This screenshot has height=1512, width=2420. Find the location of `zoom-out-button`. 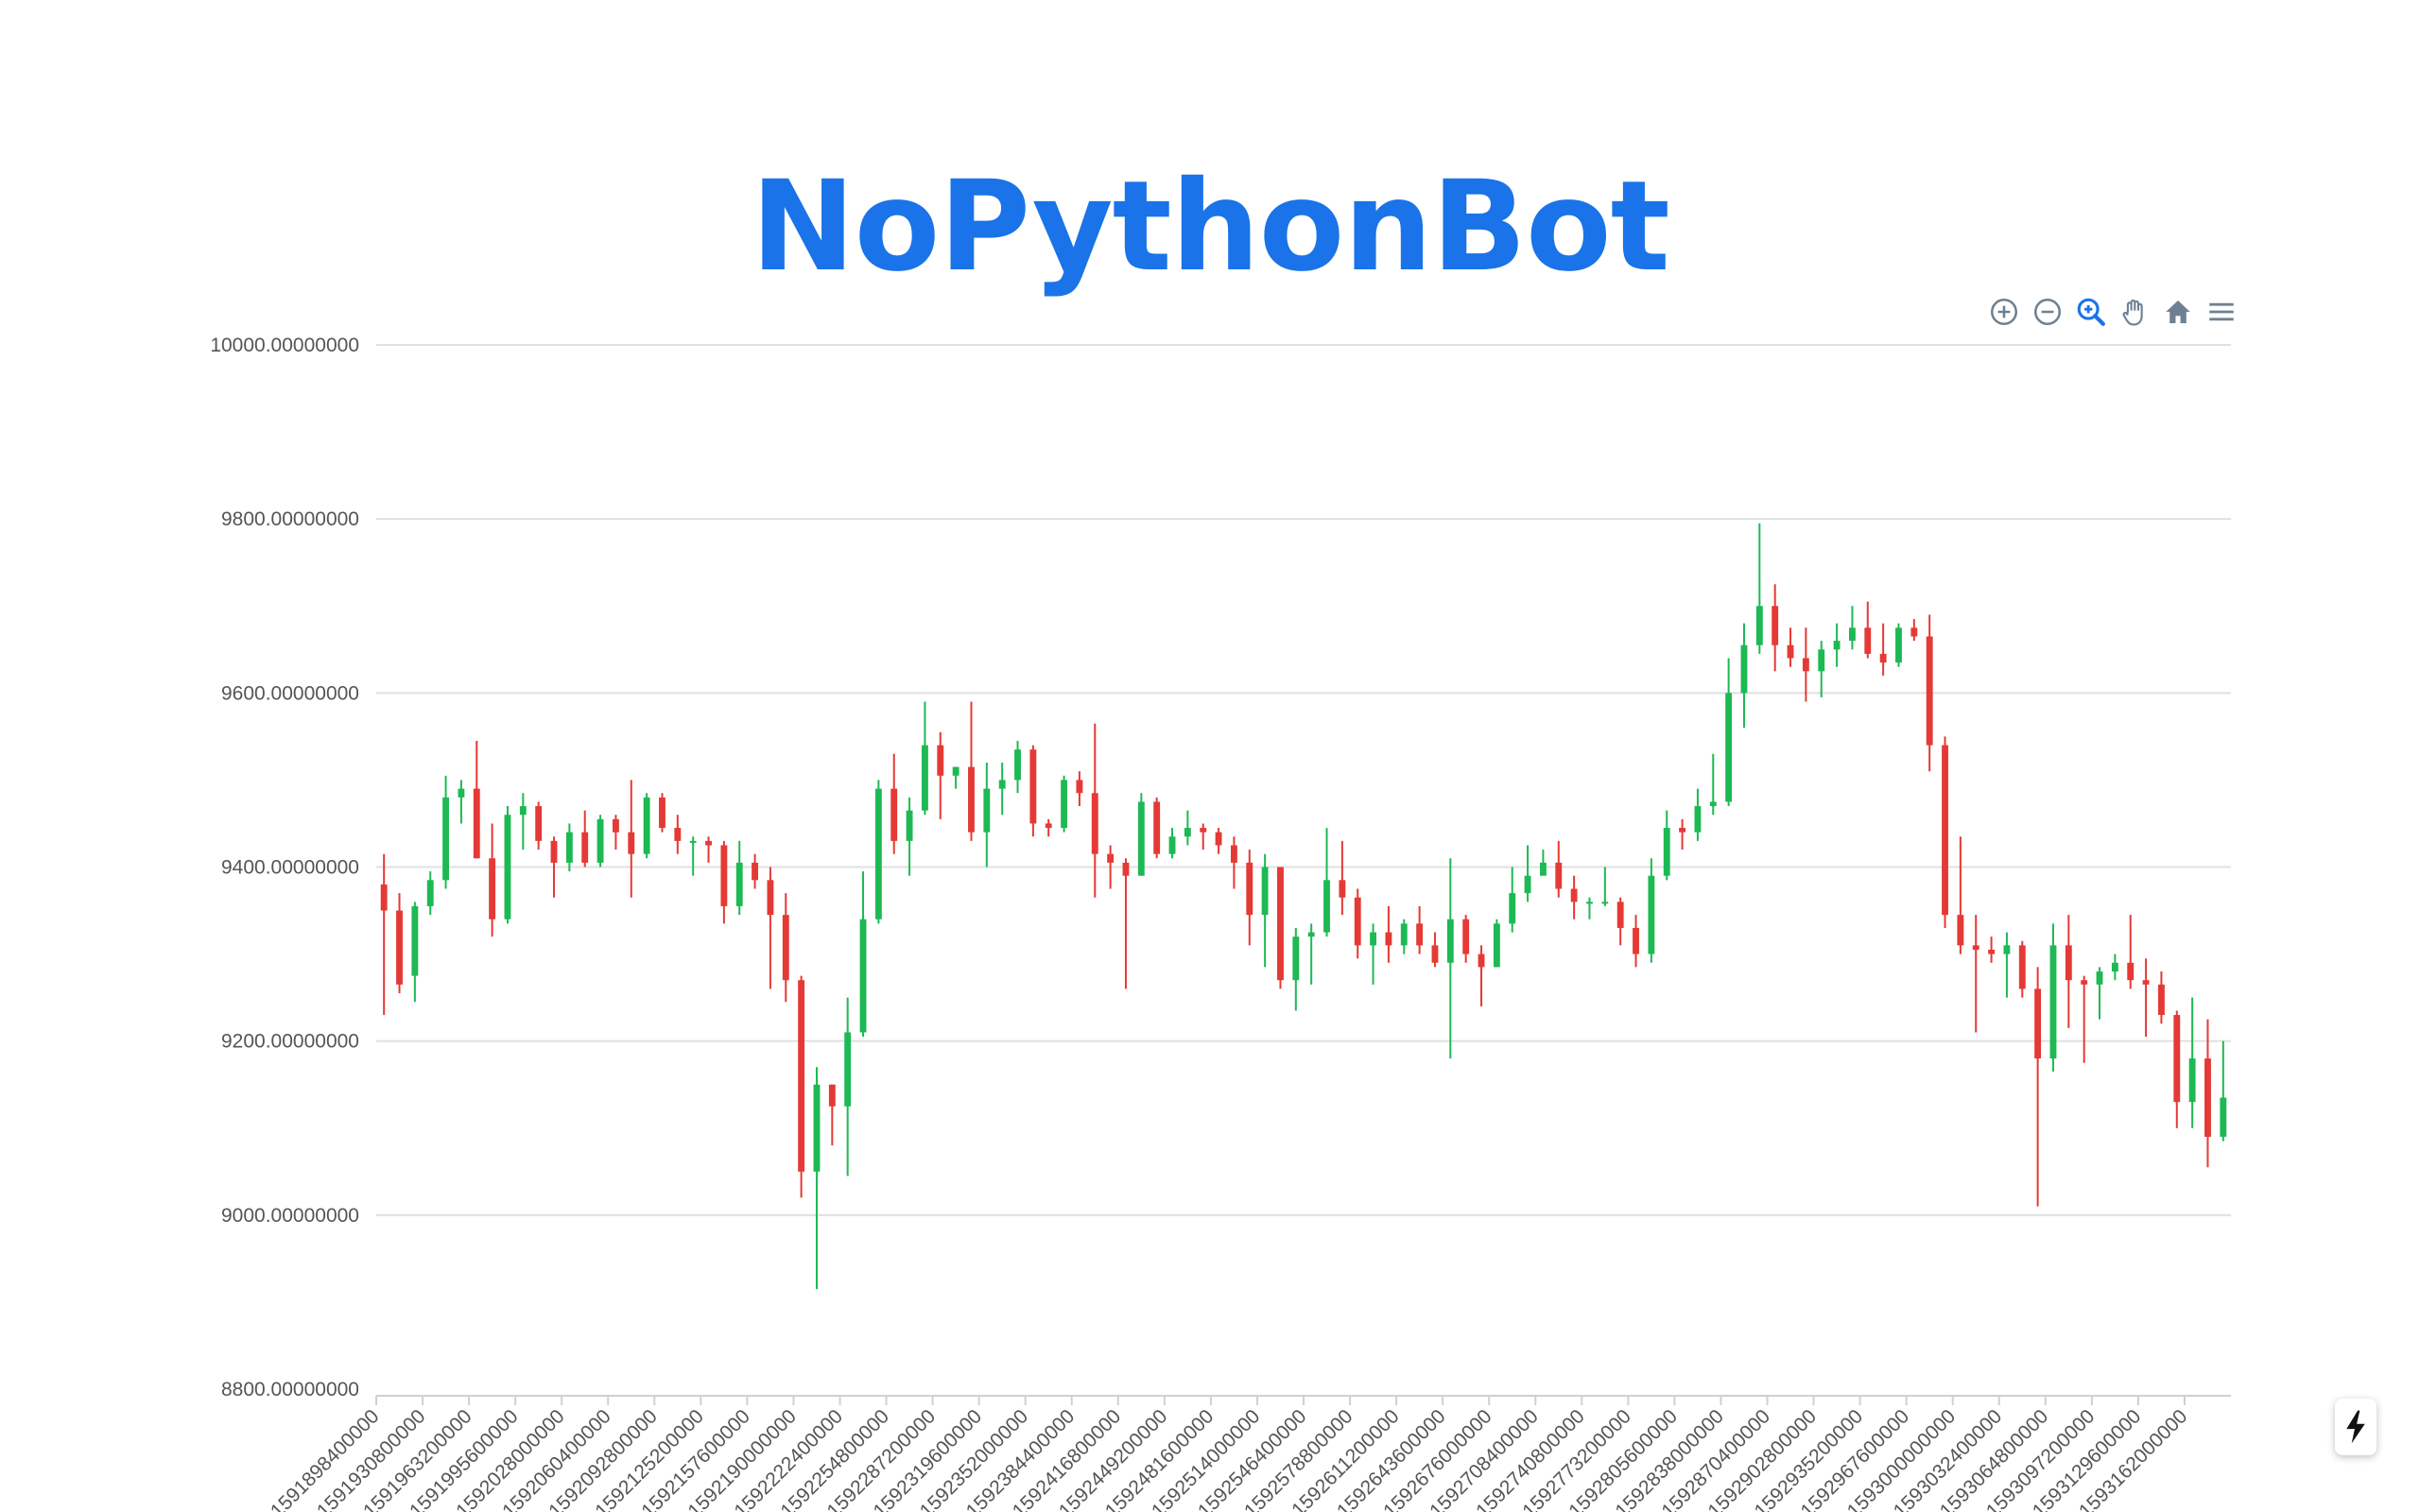

zoom-out-button is located at coordinates (2047, 312).